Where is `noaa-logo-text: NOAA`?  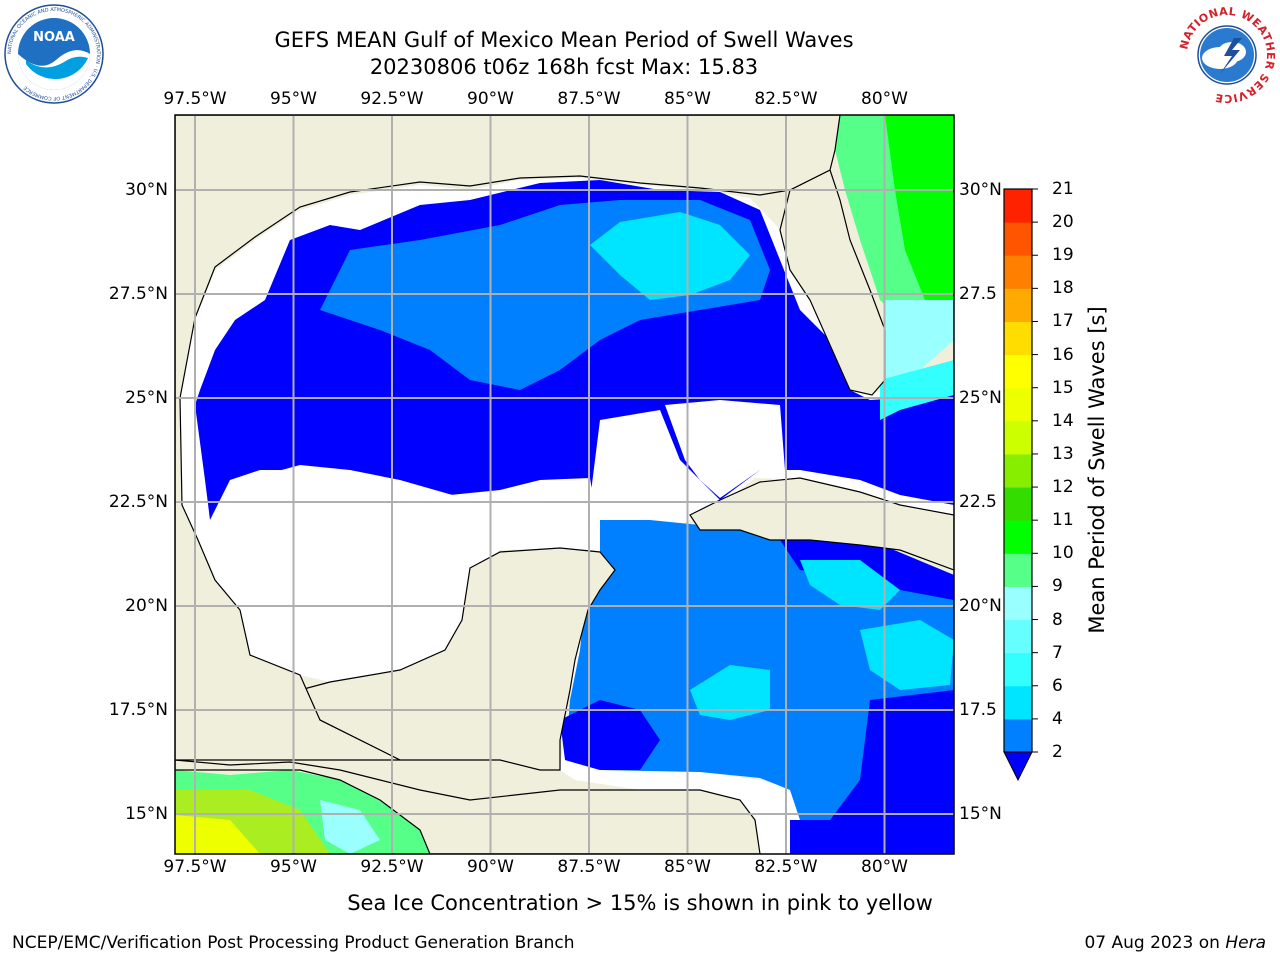 noaa-logo-text: NOAA is located at coordinates (54, 37).